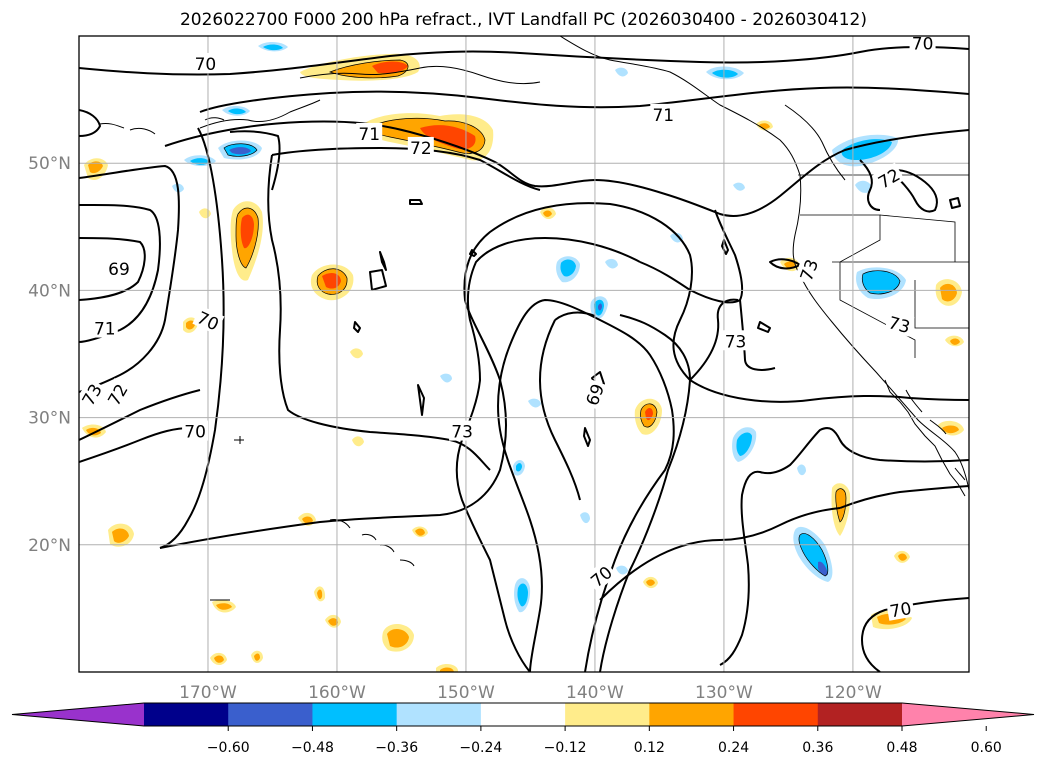 This screenshot has height=765, width=1047. What do you see at coordinates (530, 693) in the screenshot?
I see `longitude-tick-labels: 170°W 160°W 150°W 140°W 130°W 120°W` at bounding box center [530, 693].